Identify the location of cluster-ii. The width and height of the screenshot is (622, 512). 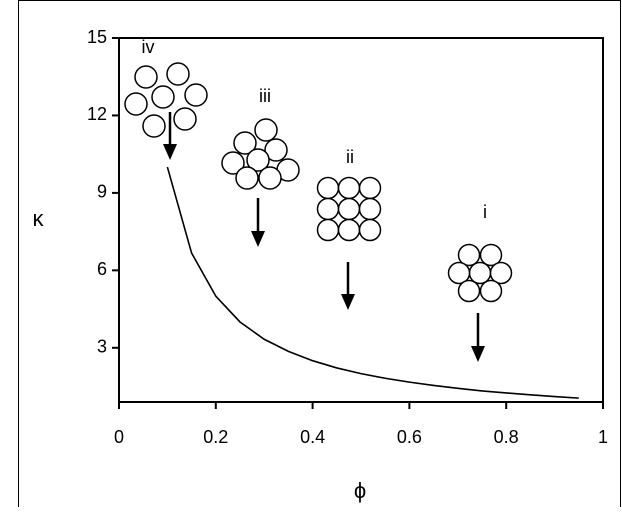
(349, 209).